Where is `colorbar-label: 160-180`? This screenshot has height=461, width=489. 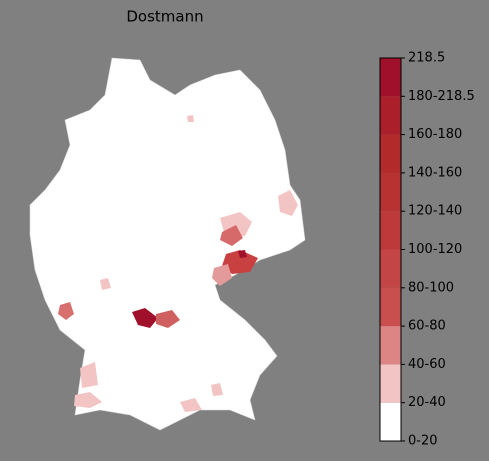
colorbar-label: 160-180 is located at coordinates (435, 134).